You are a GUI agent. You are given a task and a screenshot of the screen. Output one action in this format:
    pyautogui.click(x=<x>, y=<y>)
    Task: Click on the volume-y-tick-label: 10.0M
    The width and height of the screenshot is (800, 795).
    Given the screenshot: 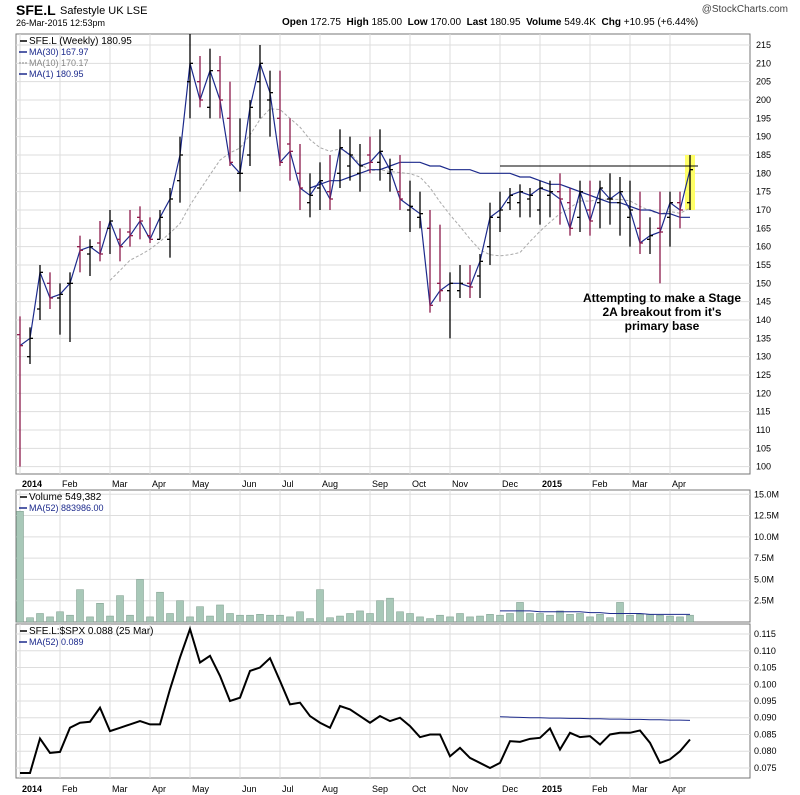 What is the action you would take?
    pyautogui.click(x=766, y=537)
    